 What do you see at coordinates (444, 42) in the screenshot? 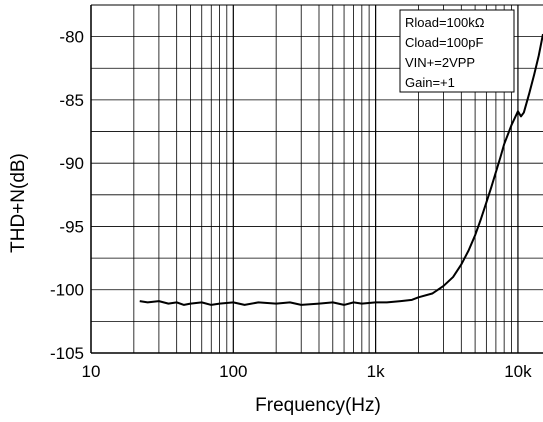
I see `legend-cload: Cload=100pF` at bounding box center [444, 42].